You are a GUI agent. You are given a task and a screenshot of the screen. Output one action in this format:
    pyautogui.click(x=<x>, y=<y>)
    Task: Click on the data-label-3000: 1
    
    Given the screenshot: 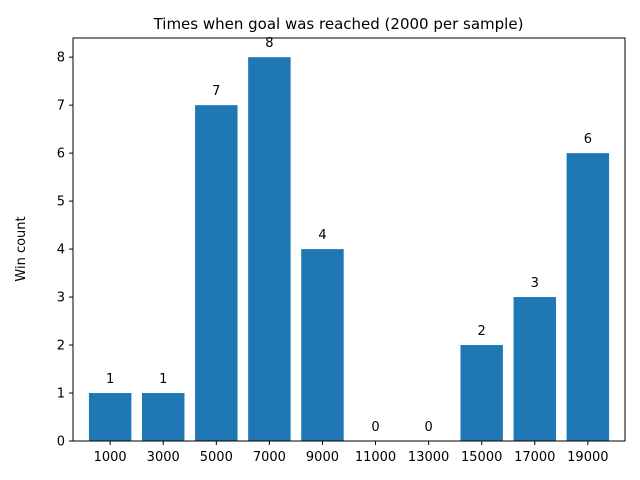 What is the action you would take?
    pyautogui.click(x=163, y=379)
    